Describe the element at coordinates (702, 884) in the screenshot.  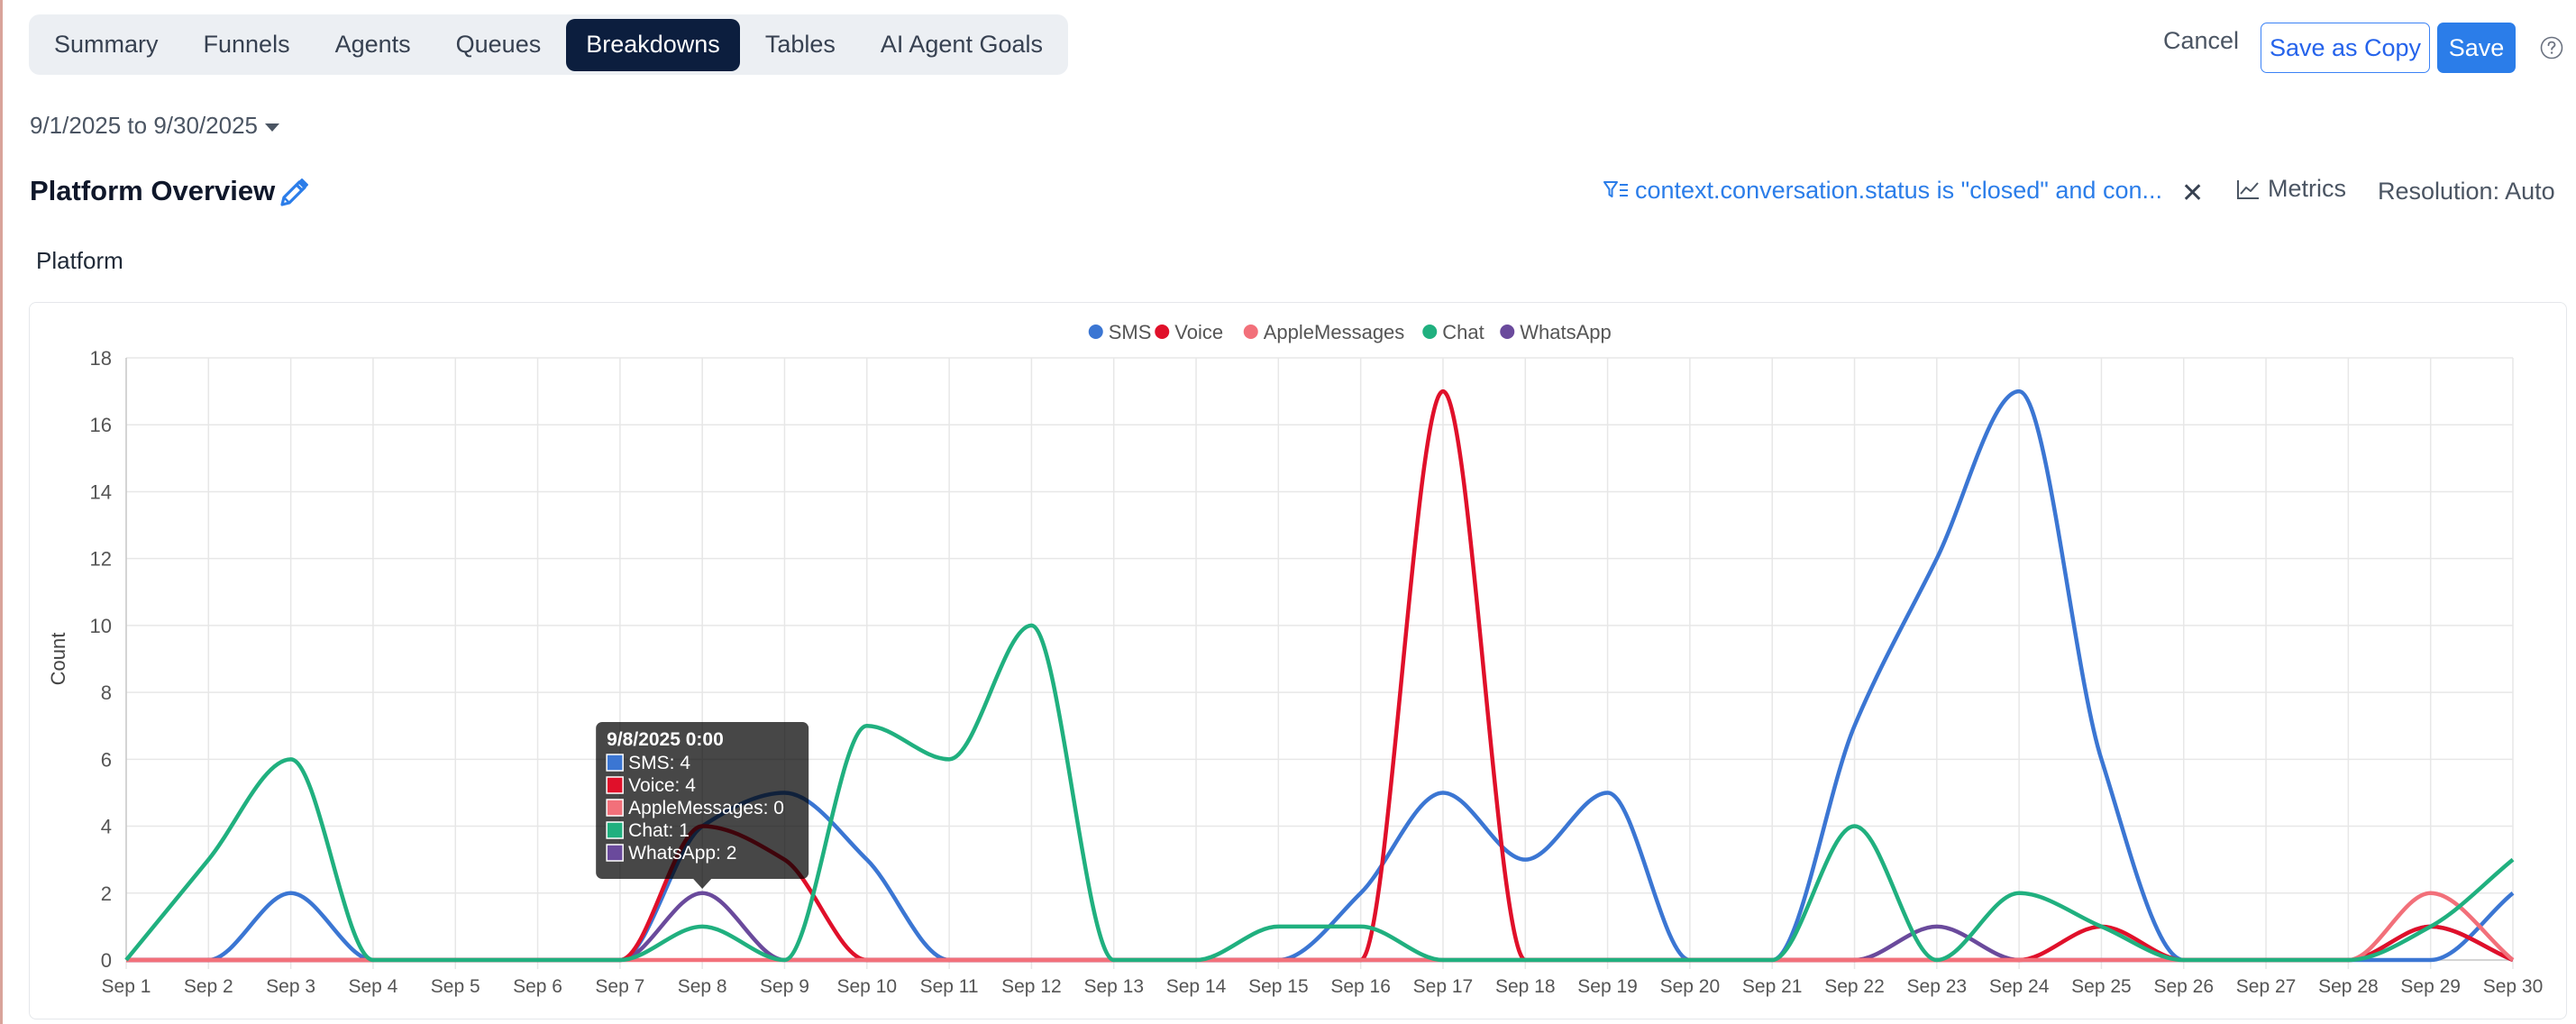
I see `tooltip-pointer` at that location.